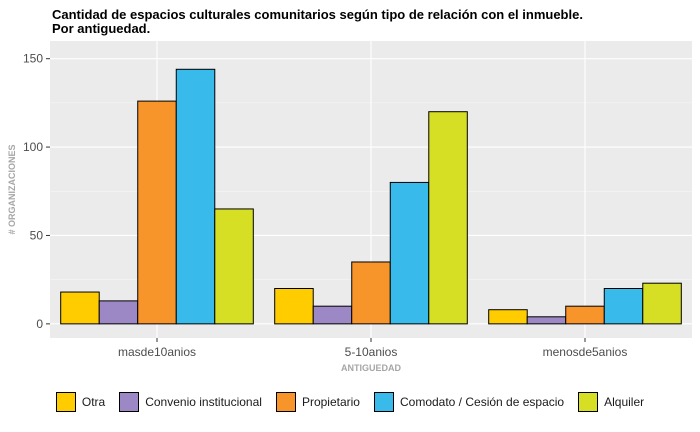 The image size is (700, 432). I want to click on legend-item: Alquiler, so click(611, 402).